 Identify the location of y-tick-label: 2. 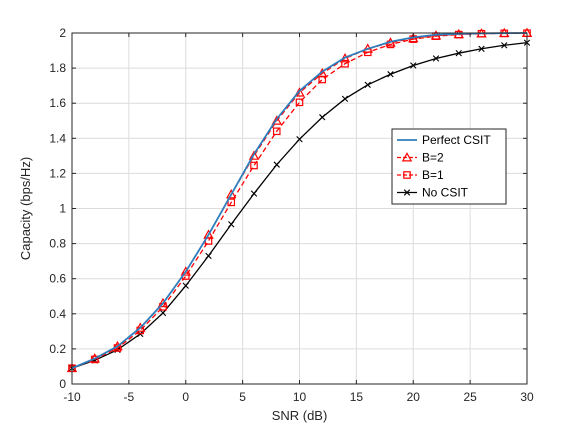
(62, 33).